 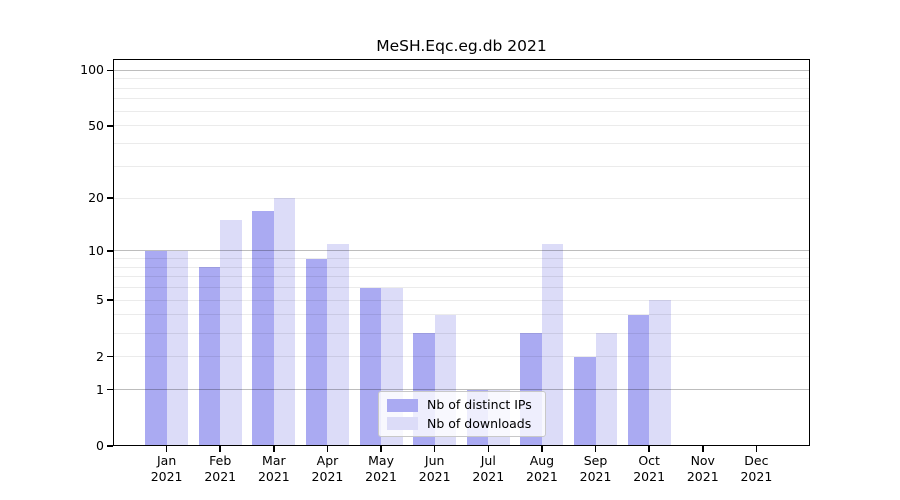 I want to click on x-tick-oct-2021, so click(x=649, y=449).